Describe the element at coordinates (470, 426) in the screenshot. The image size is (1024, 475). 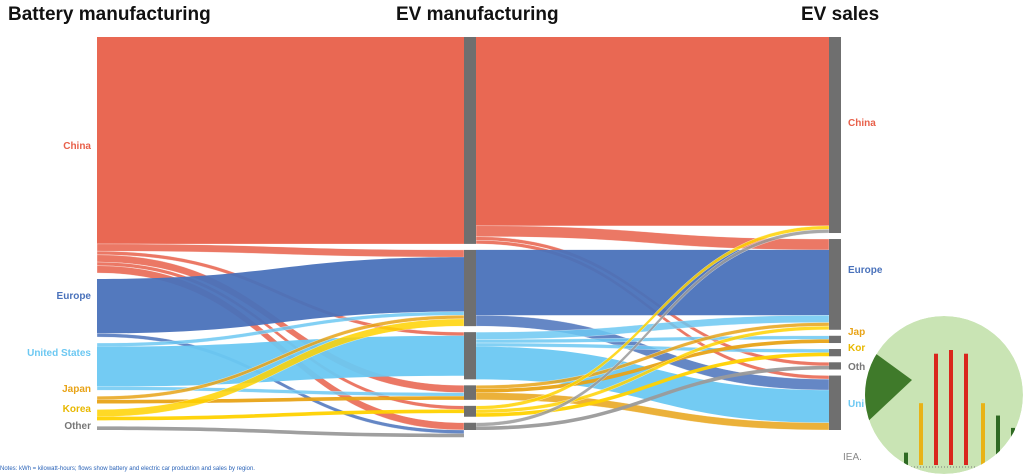
I see `node-ev-manufacturing-other` at that location.